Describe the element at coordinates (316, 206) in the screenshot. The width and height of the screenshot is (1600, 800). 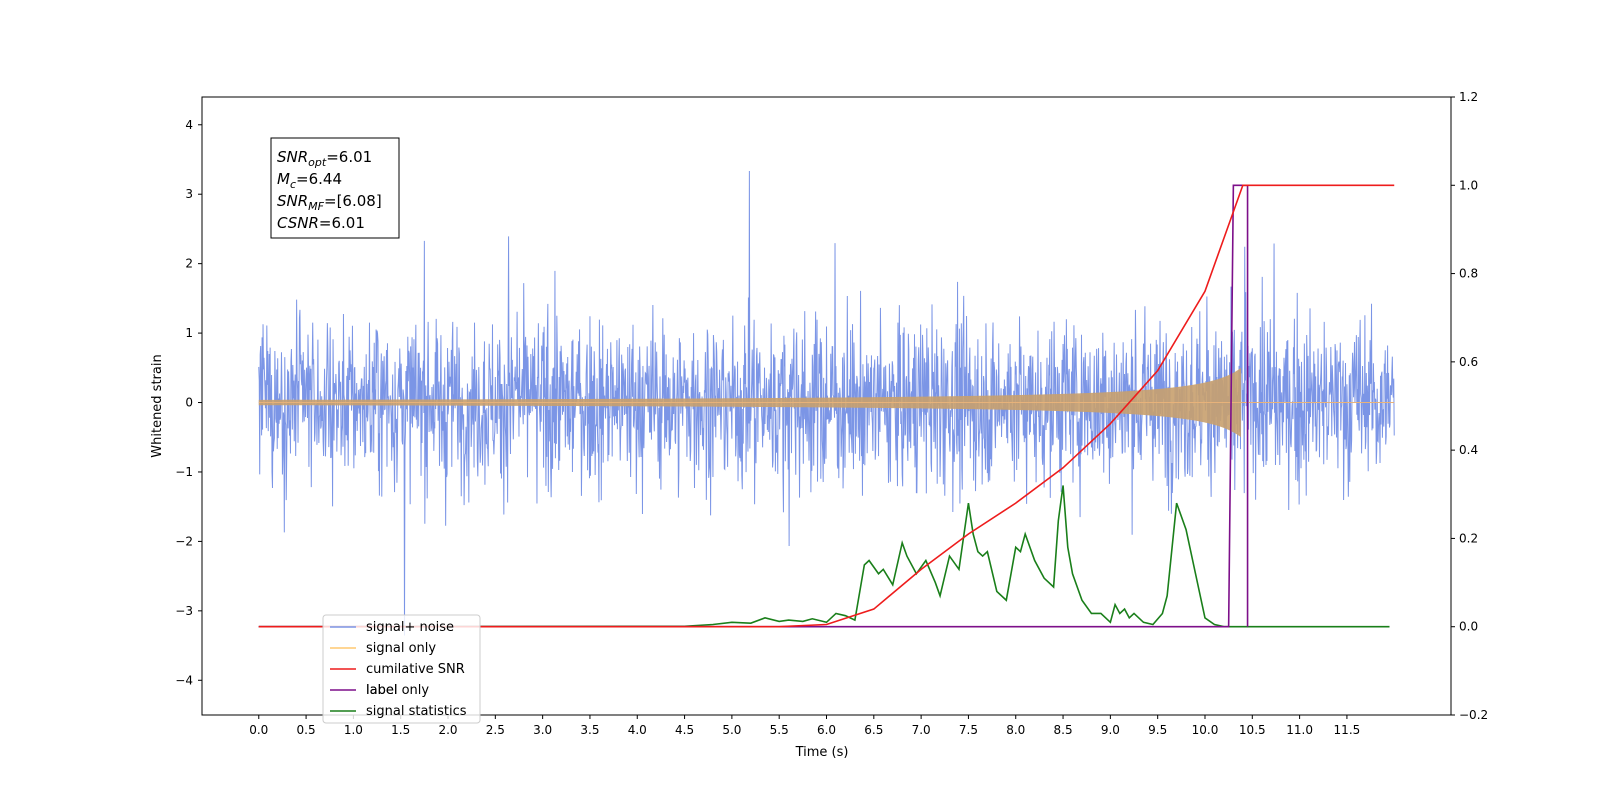
I see `annotation-subscript: MF` at that location.